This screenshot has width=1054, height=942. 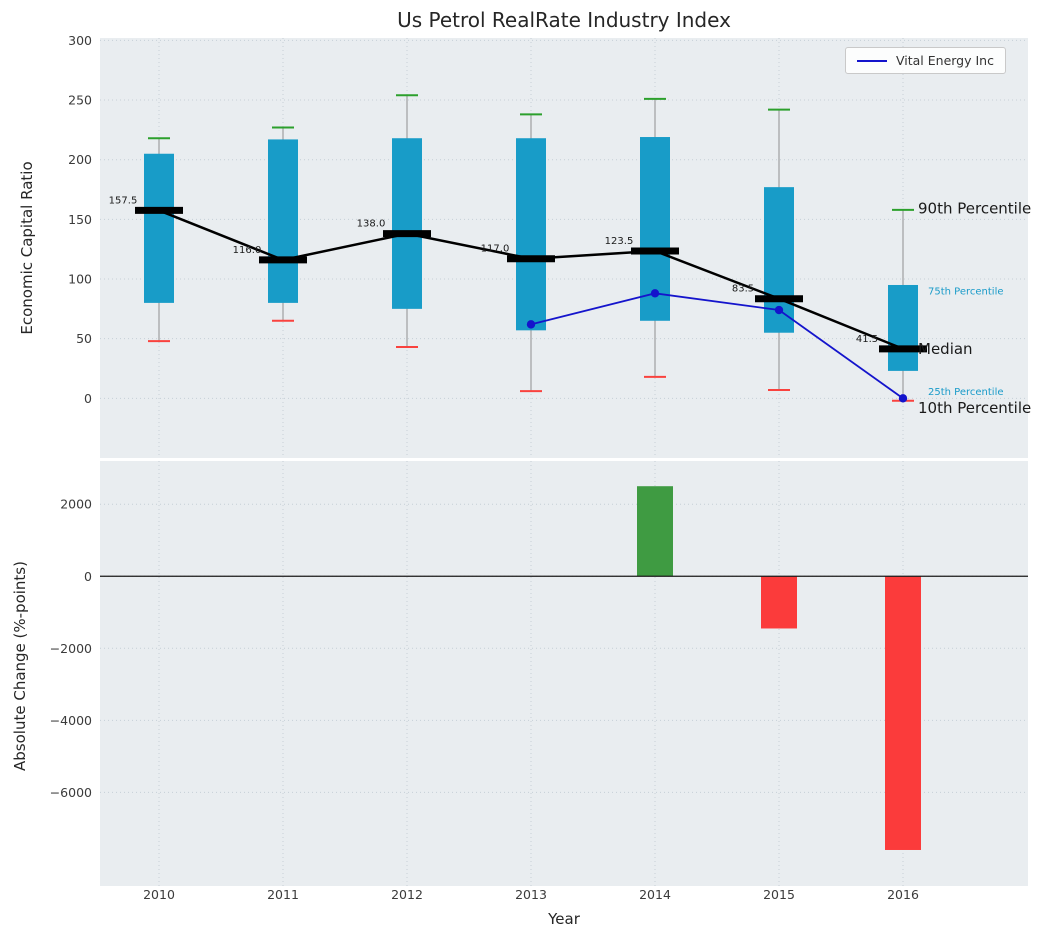 I want to click on chart-title: Us Petrol RealRate Industry Index, so click(x=564, y=20).